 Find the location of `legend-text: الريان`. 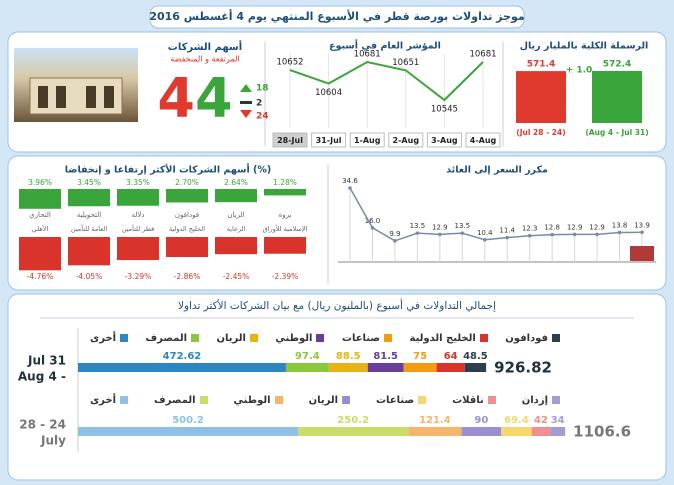

legend-text: الريان is located at coordinates (323, 400).